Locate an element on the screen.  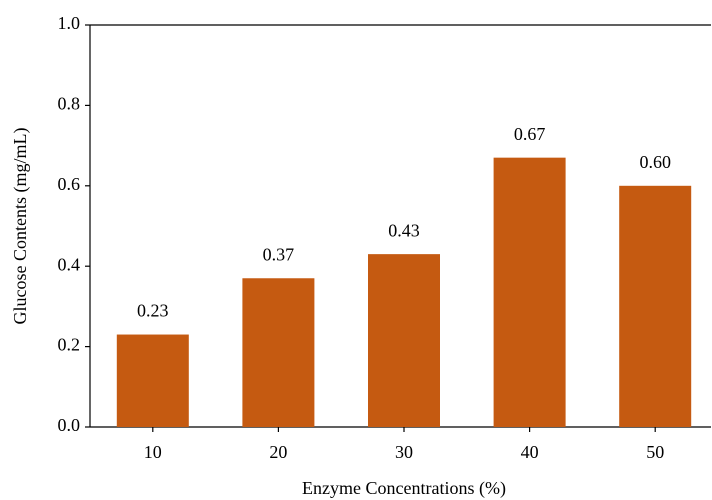
x-tick-label: 40 is located at coordinates (530, 452).